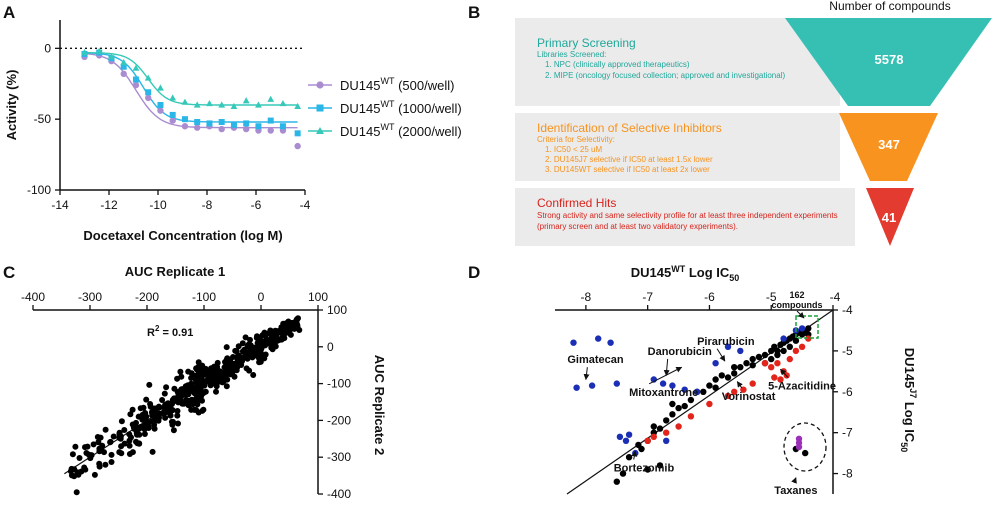  I want to click on panel-letter-a: A, so click(9, 12).